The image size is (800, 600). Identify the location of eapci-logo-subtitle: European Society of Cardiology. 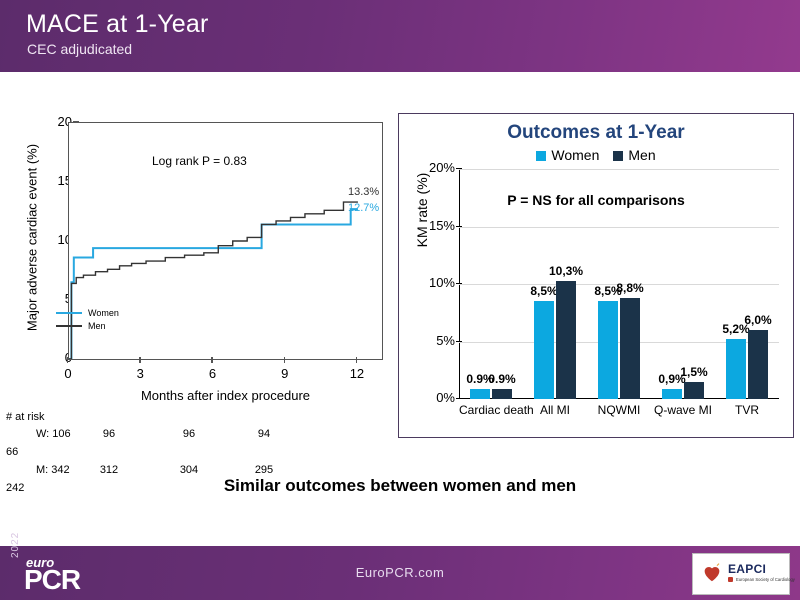
(765, 579).